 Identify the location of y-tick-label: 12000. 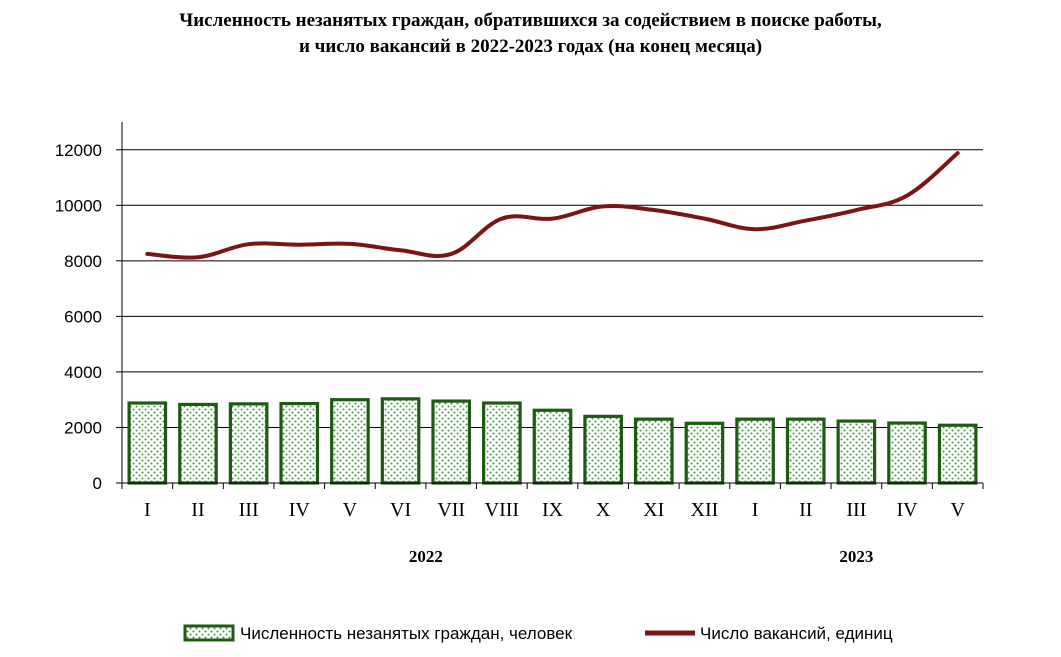
(78, 150).